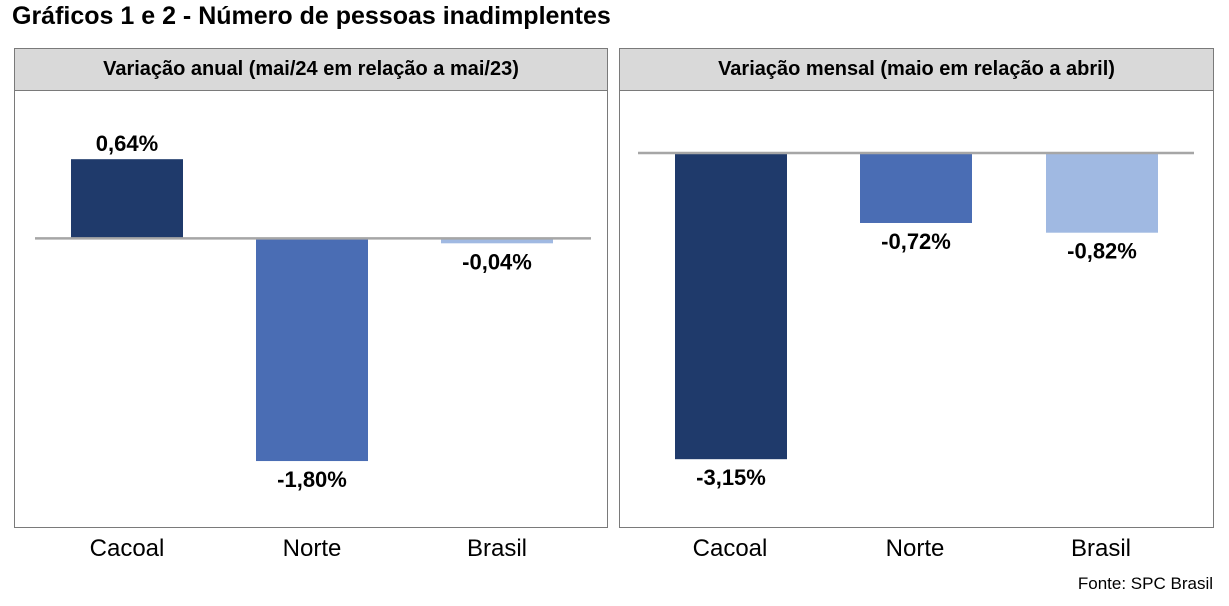 Image resolution: width=1229 pixels, height=606 pixels. What do you see at coordinates (127, 143) in the screenshot?
I see `data-label-cacoal-annual: 0,64%` at bounding box center [127, 143].